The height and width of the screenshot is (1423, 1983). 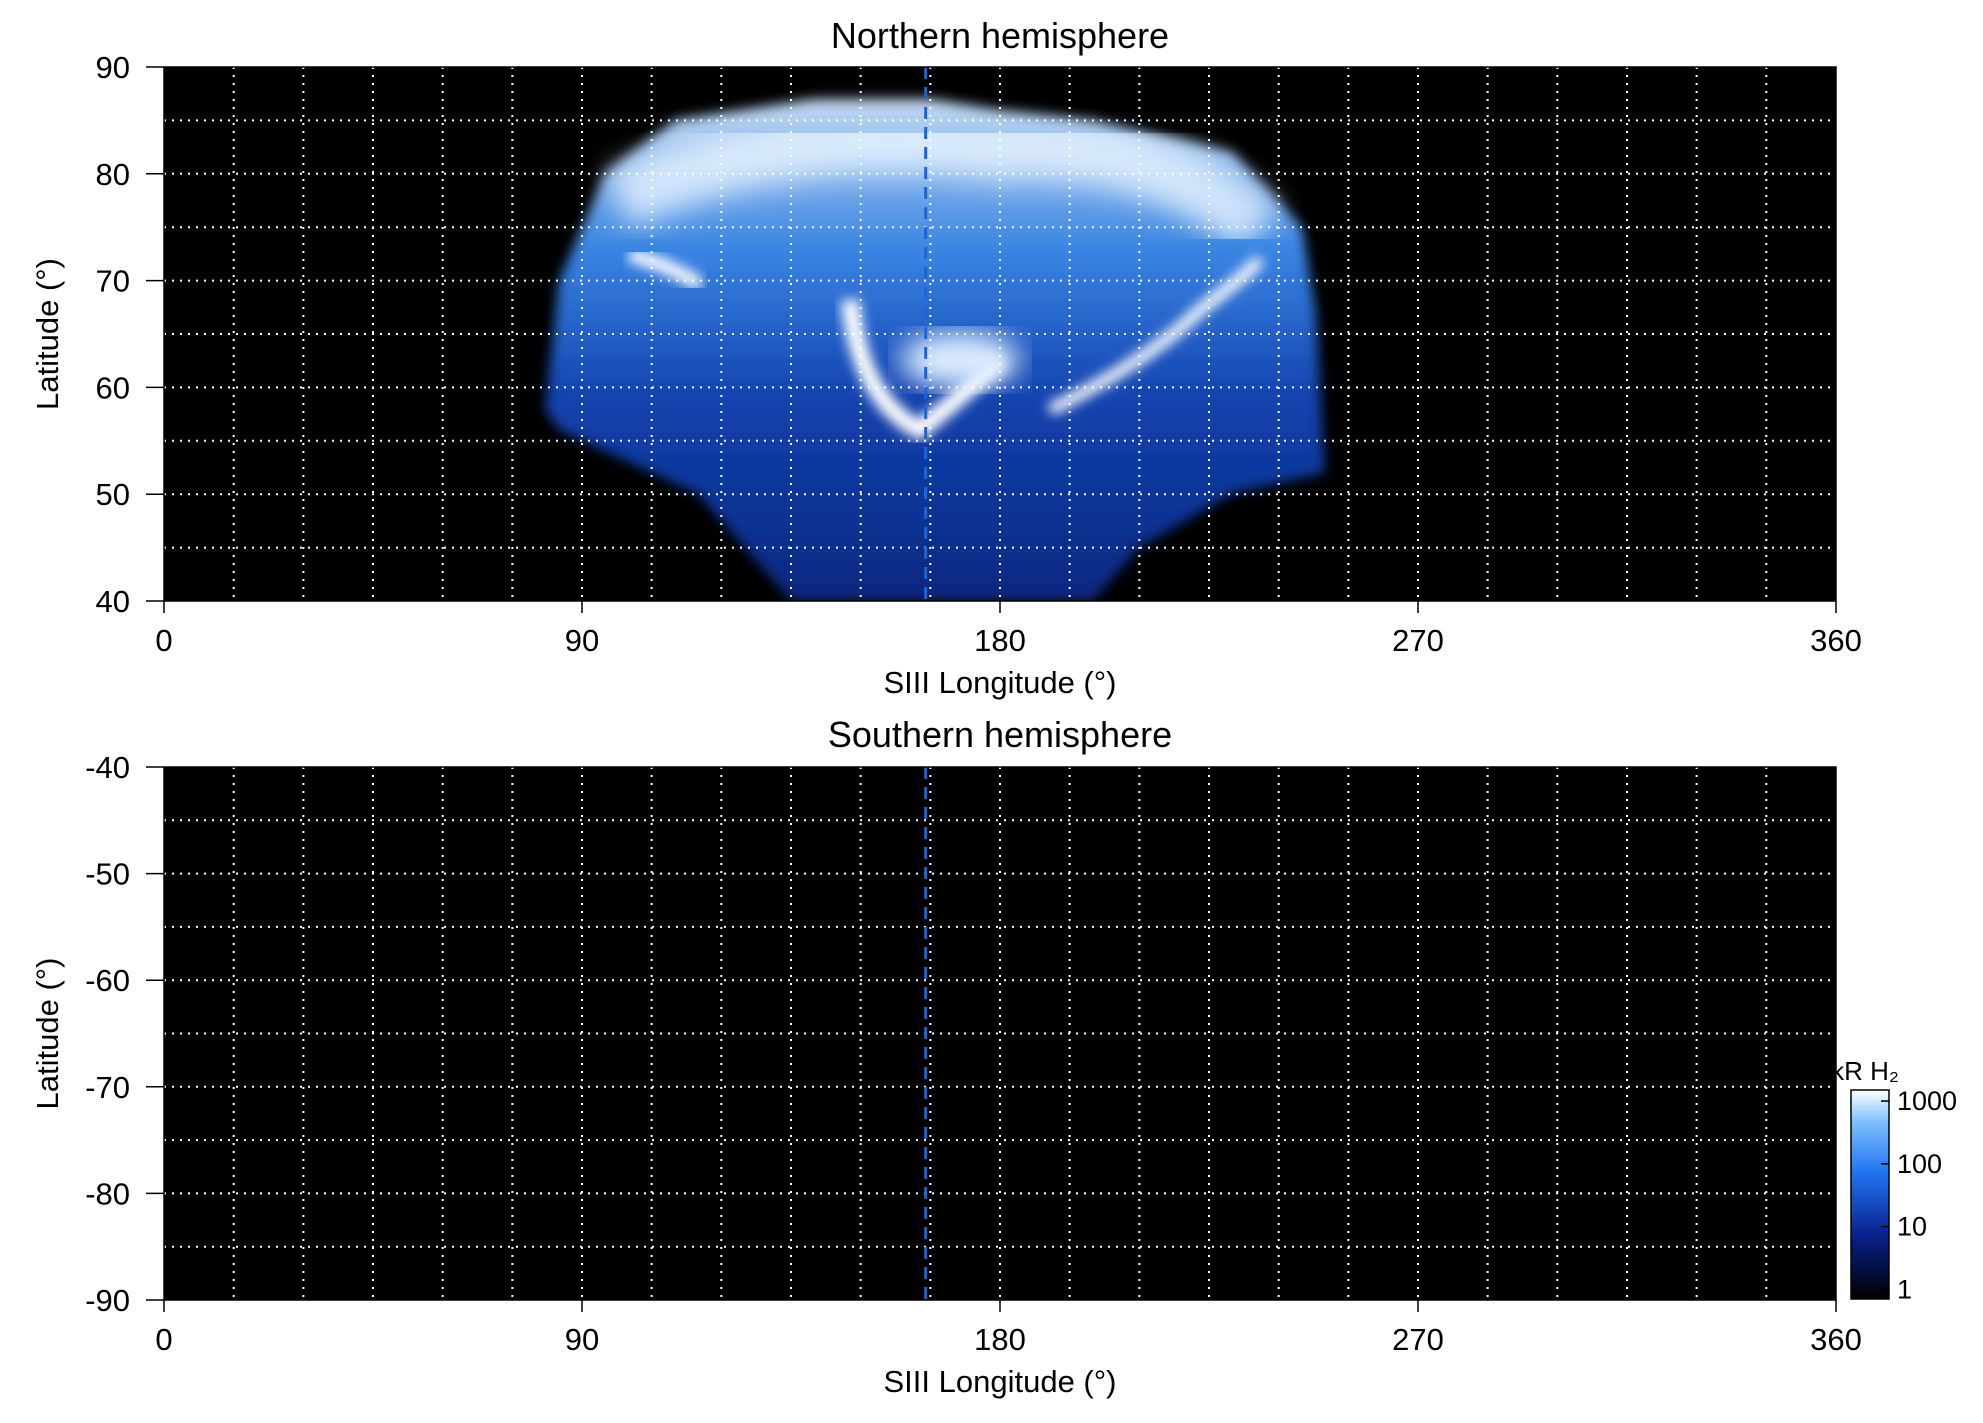 I want to click on y-tick-label: -50, so click(x=107, y=874).